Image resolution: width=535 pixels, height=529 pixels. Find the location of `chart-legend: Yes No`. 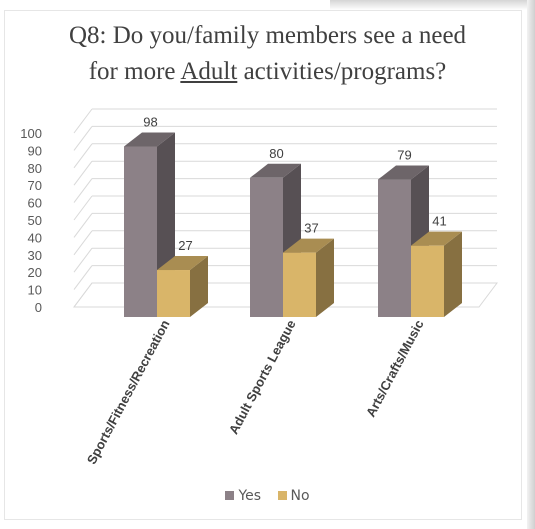

chart-legend: Yes No is located at coordinates (267, 496).